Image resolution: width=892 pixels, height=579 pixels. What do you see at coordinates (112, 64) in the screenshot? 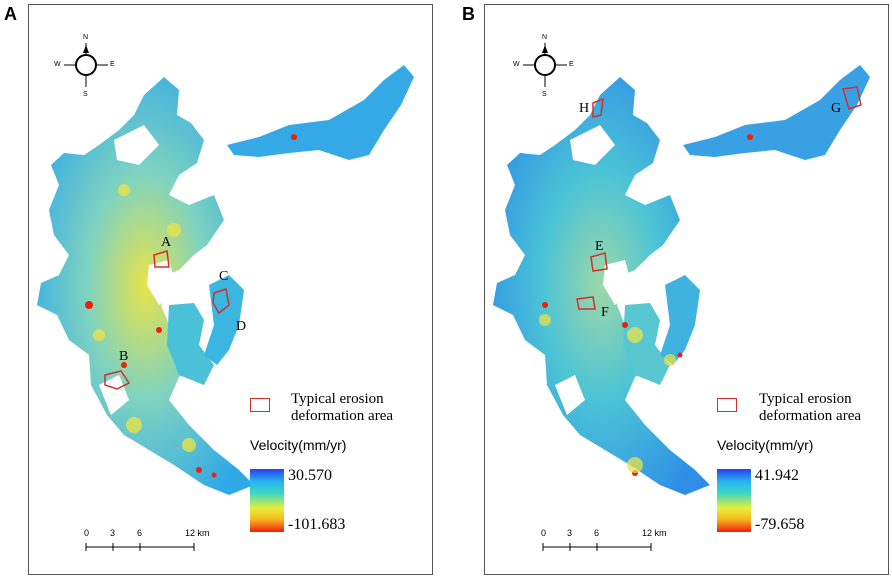
I see `compass-east-a: E` at bounding box center [112, 64].